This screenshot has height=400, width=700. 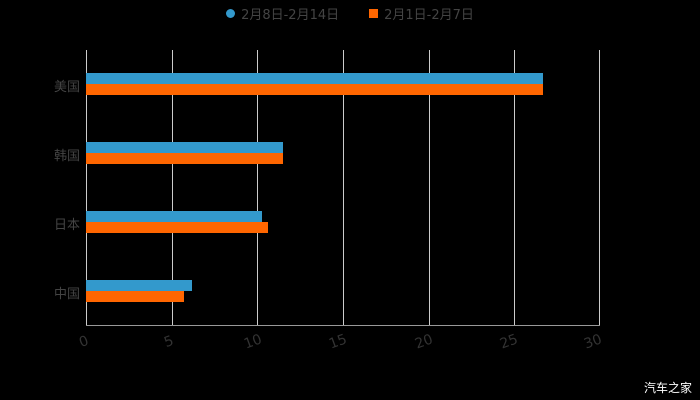 What do you see at coordinates (66, 156) in the screenshot?
I see `category-label: 韩国` at bounding box center [66, 156].